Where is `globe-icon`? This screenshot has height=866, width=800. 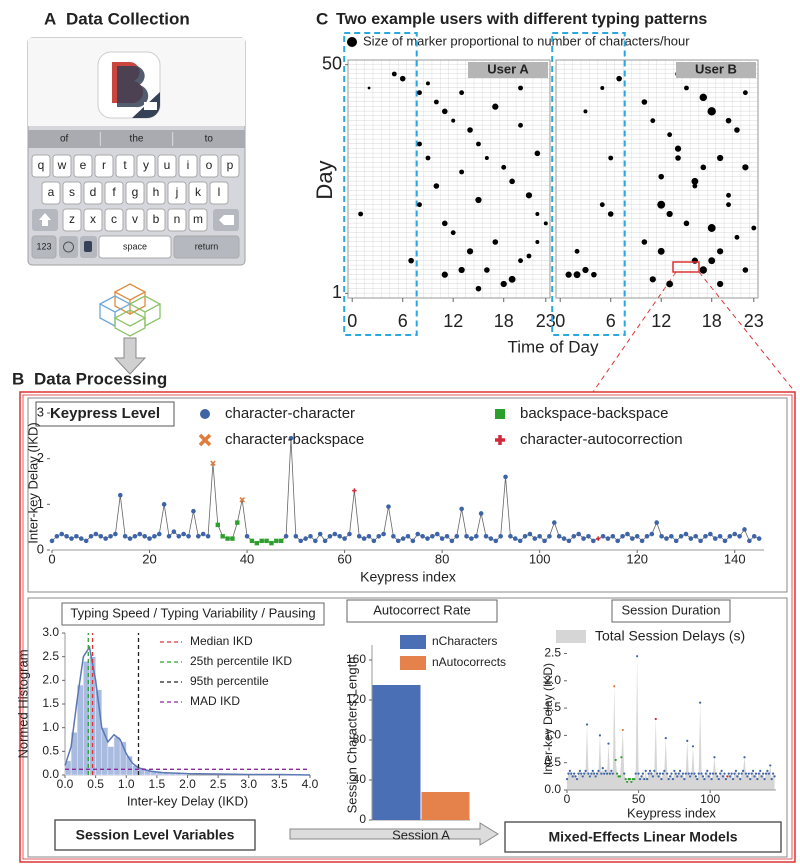 globe-icon is located at coordinates (68, 247).